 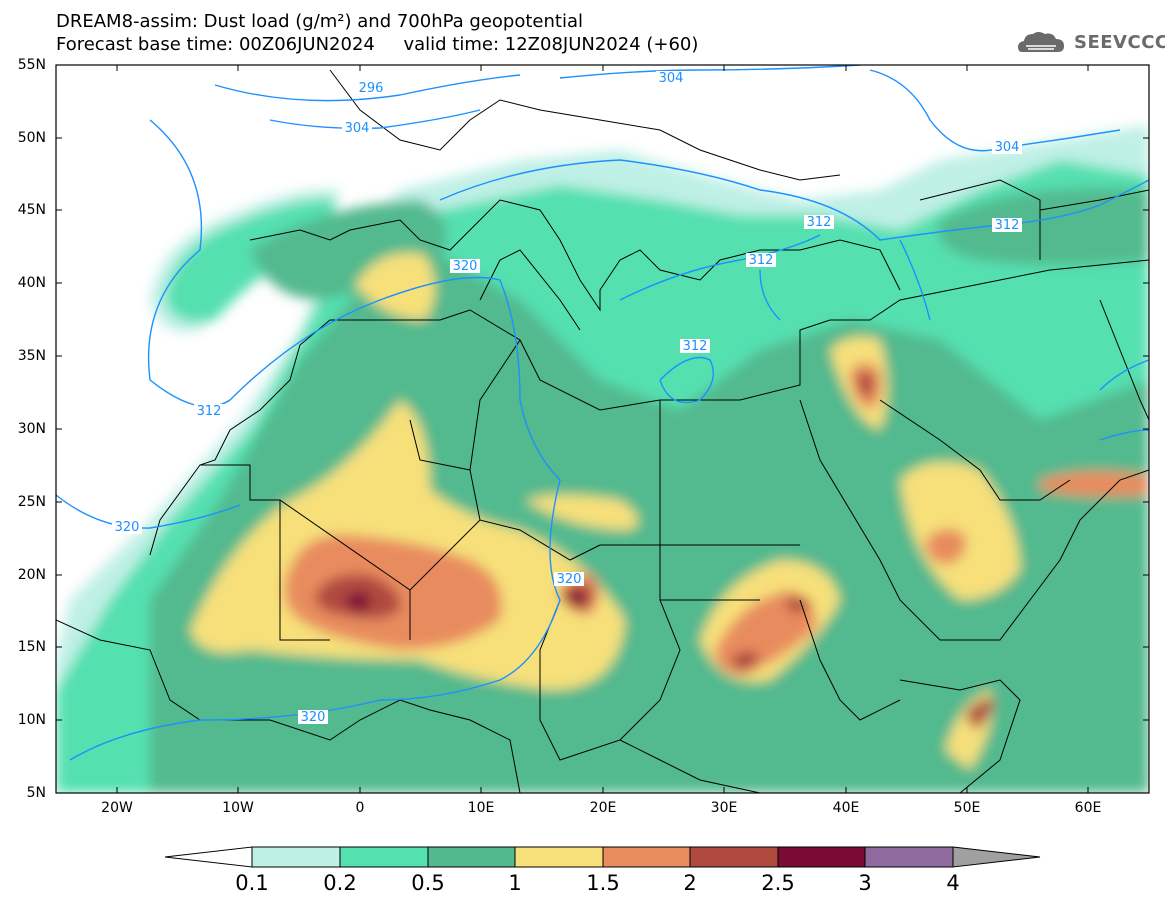 What do you see at coordinates (208, 857) in the screenshot?
I see `colorbar-under-arrow` at bounding box center [208, 857].